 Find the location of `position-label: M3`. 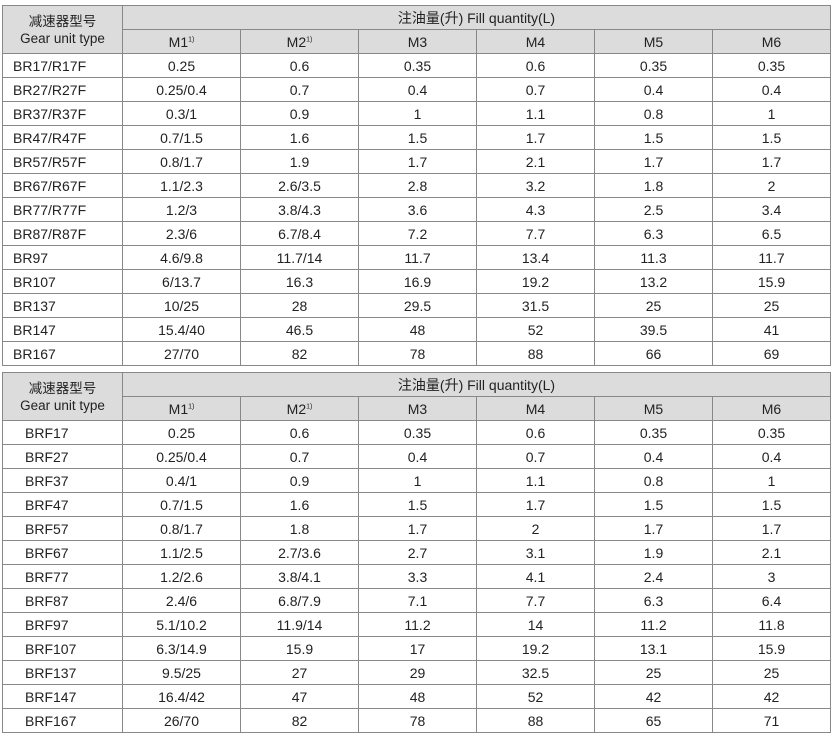

position-label: M3 is located at coordinates (417, 41).